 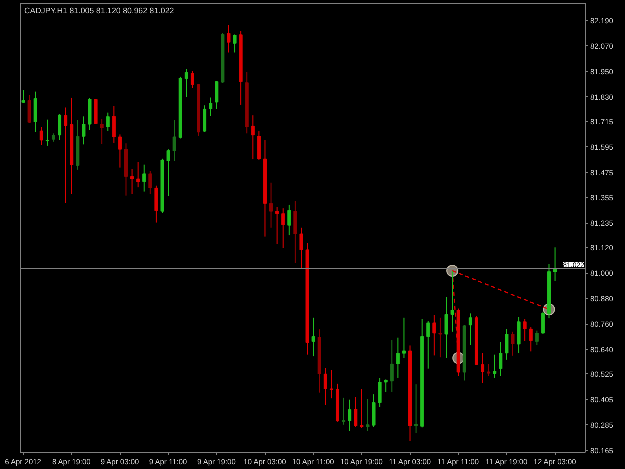 What do you see at coordinates (99, 11) in the screenshot?
I see `chart-title: CADJPY,H1 81.005 81.120 80.962 81.022` at bounding box center [99, 11].